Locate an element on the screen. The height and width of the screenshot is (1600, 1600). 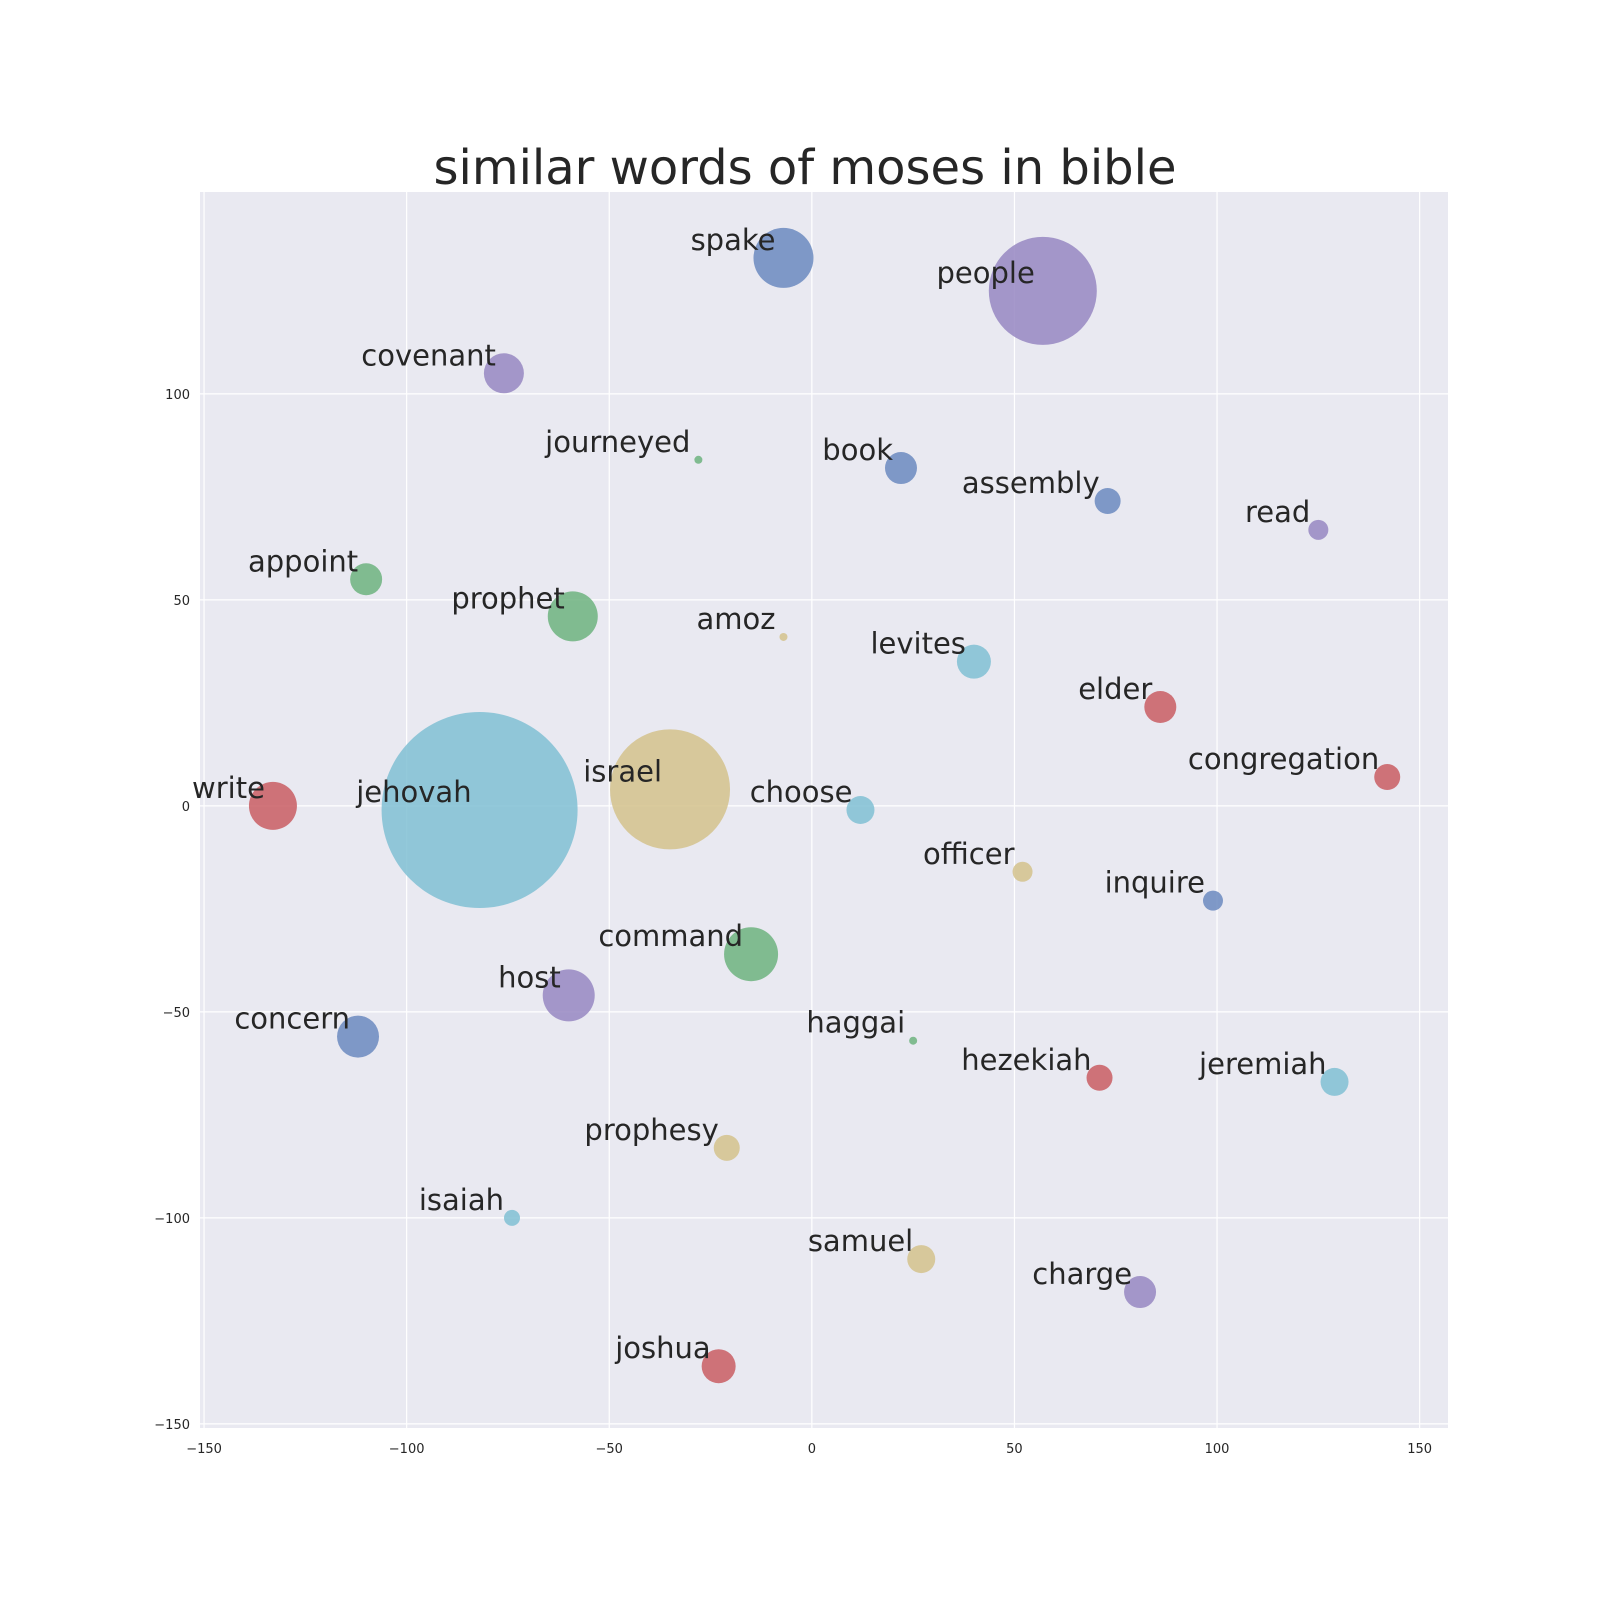
label-elder: elder is located at coordinates (1115, 689).